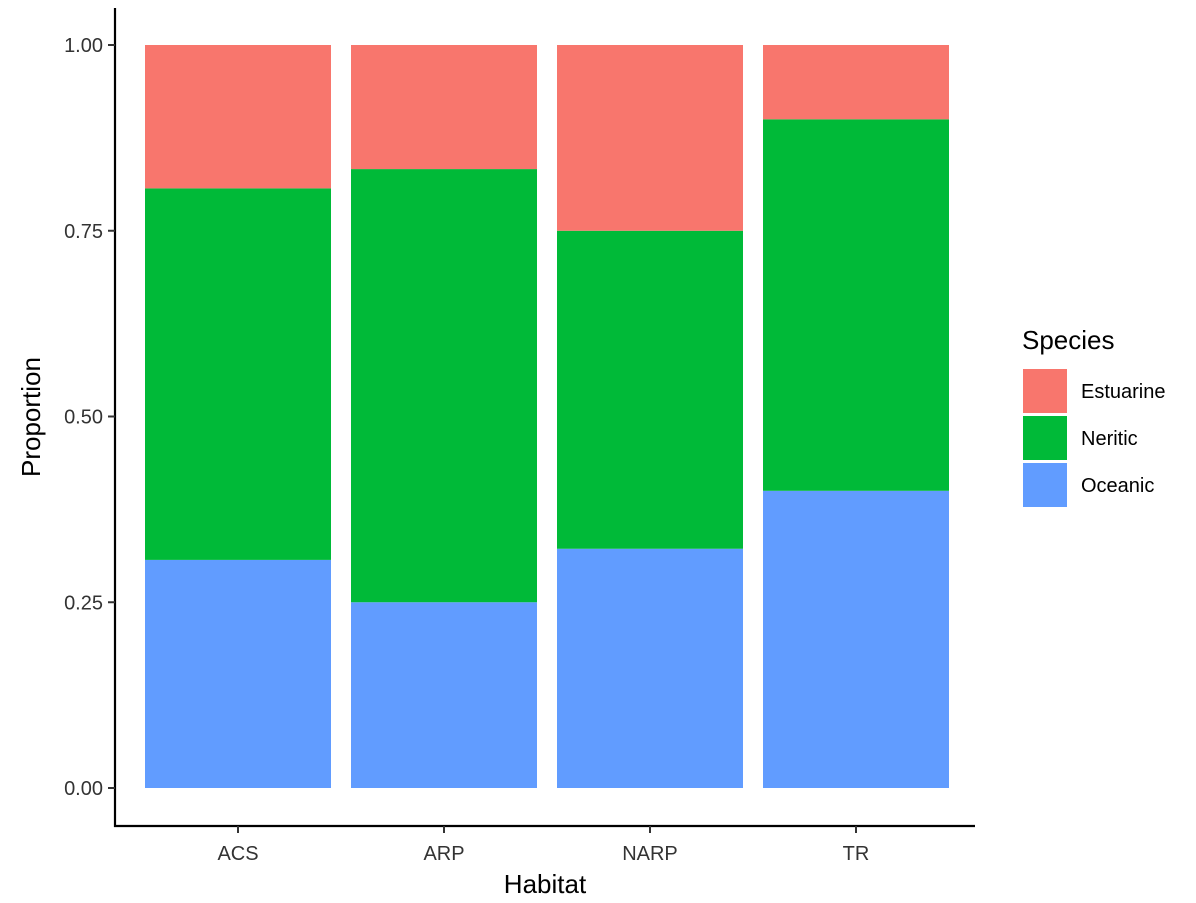  Describe the element at coordinates (1045, 485) in the screenshot. I see `legend-key-oceanic` at that location.